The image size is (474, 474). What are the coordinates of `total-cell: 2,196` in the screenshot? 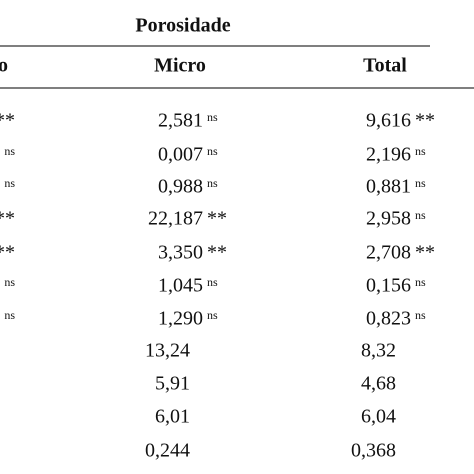 It's located at (388, 155).